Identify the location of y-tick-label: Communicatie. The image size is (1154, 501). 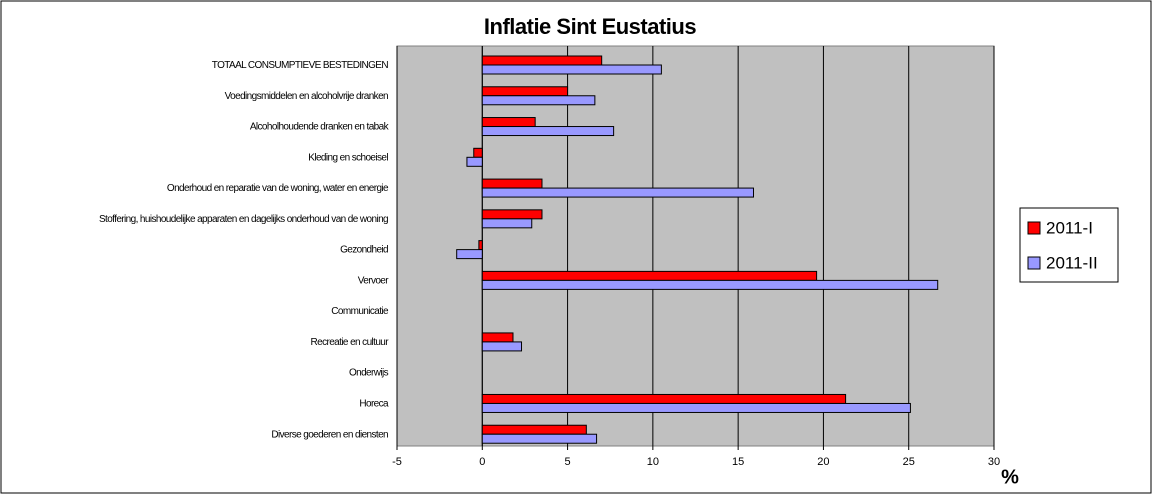
(360, 311).